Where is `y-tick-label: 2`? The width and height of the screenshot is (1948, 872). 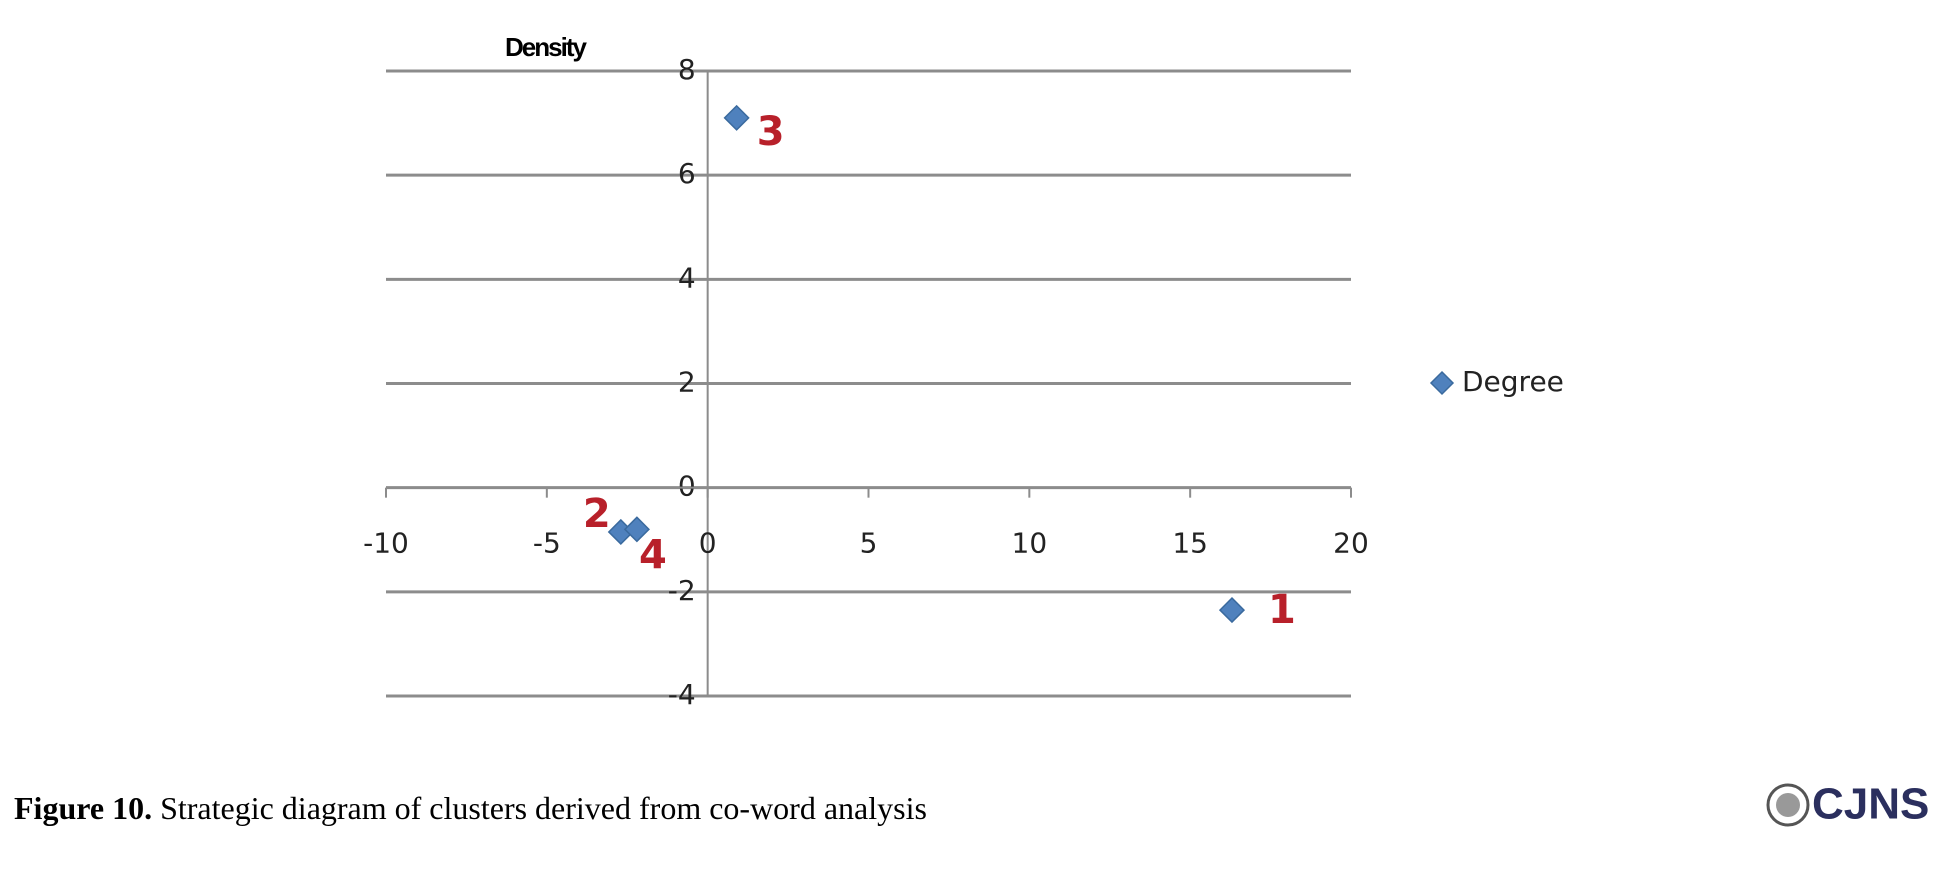
y-tick-label: 2 is located at coordinates (687, 382).